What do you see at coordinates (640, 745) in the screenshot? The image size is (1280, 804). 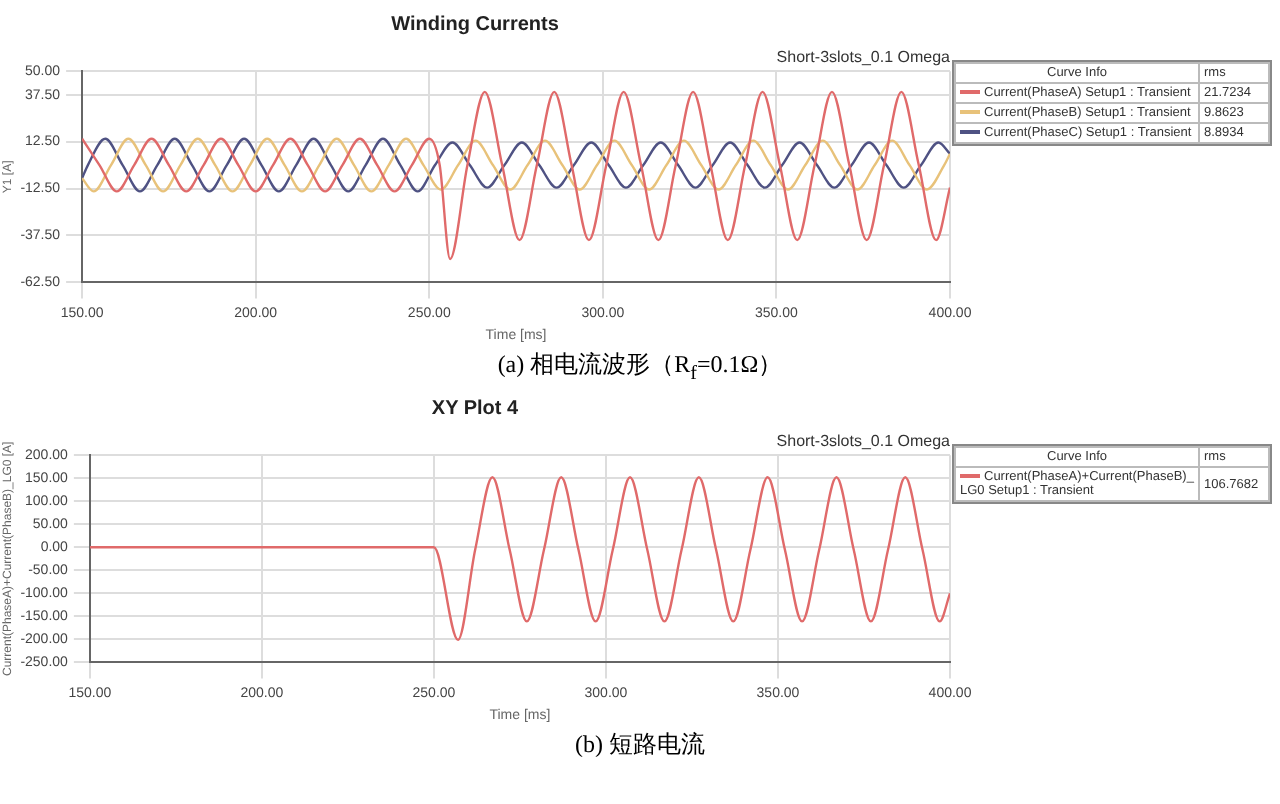 I see `text: (b) 短路电流` at bounding box center [640, 745].